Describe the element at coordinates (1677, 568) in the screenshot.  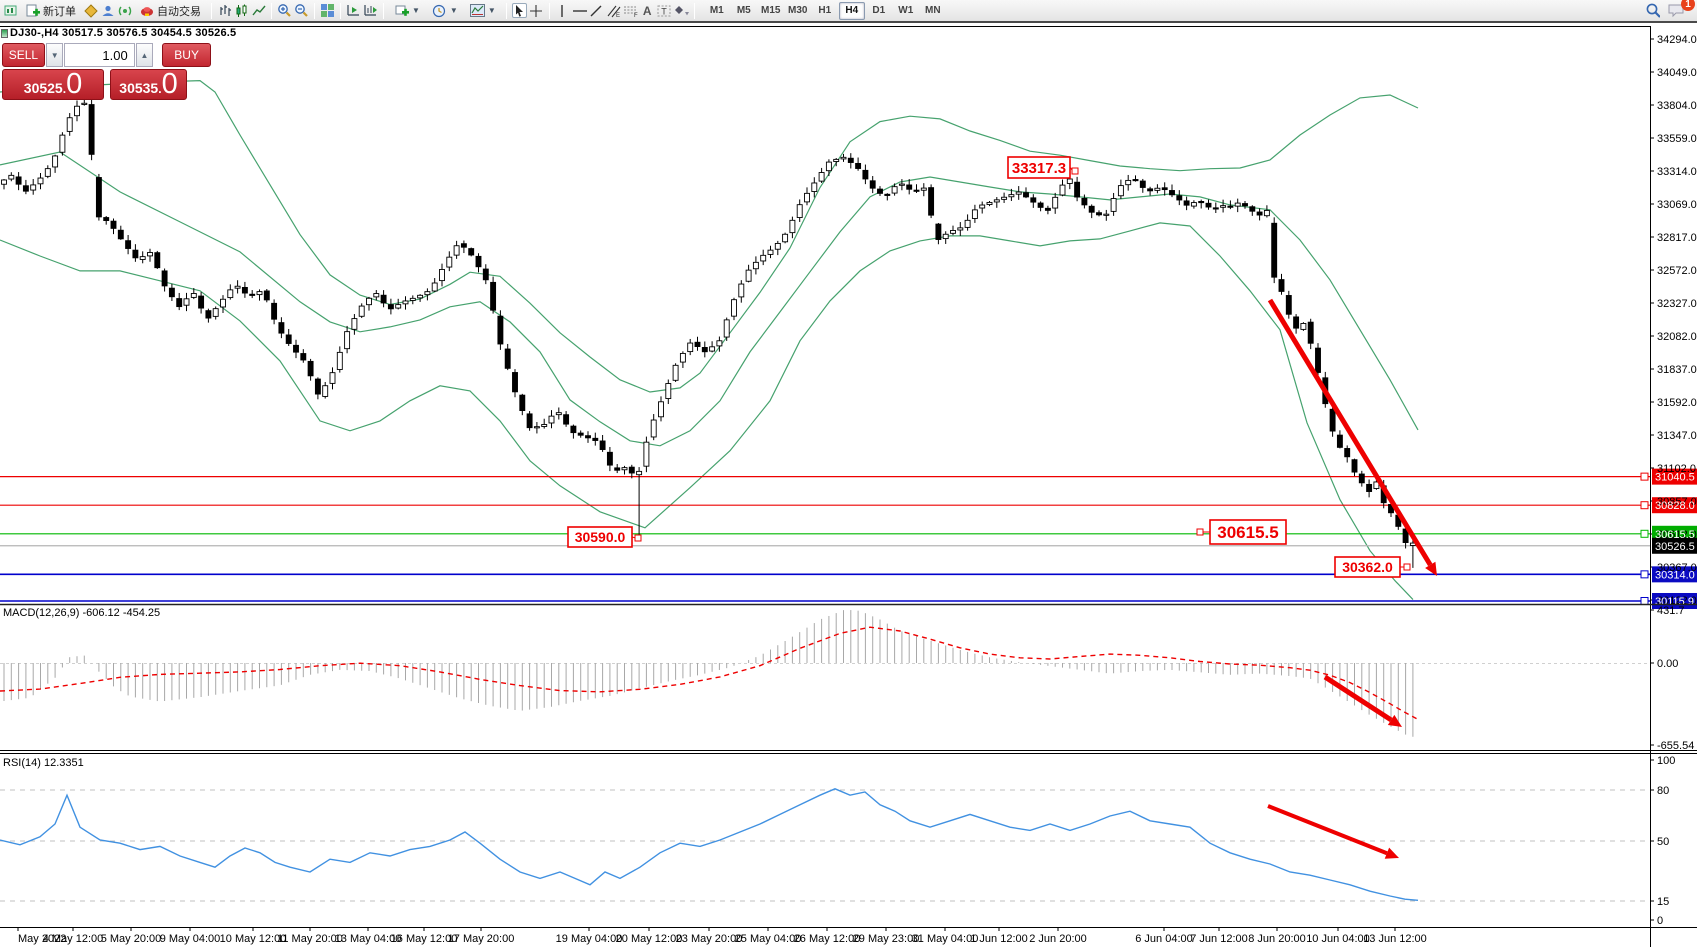
I see `svg-text: 30367.0` at that location.